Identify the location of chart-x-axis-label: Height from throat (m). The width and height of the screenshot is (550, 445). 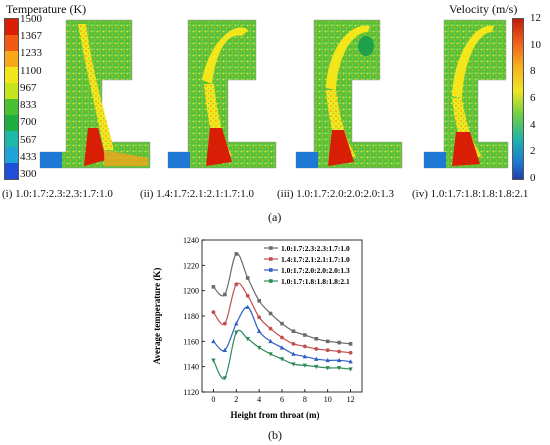
(275, 415).